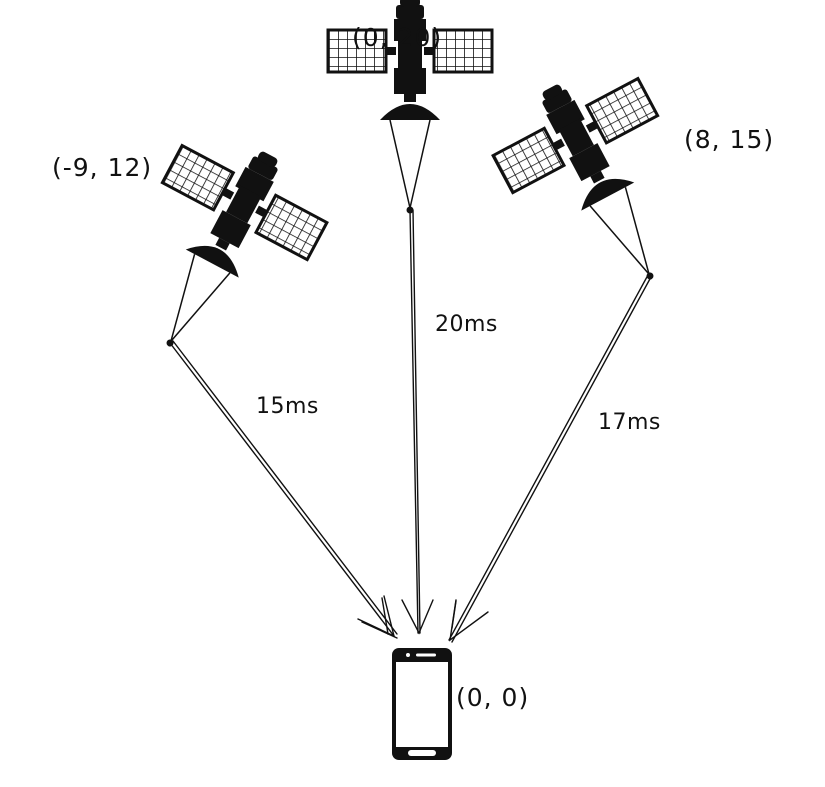  What do you see at coordinates (417, 422) in the screenshot?
I see `signal-link-center` at bounding box center [417, 422].